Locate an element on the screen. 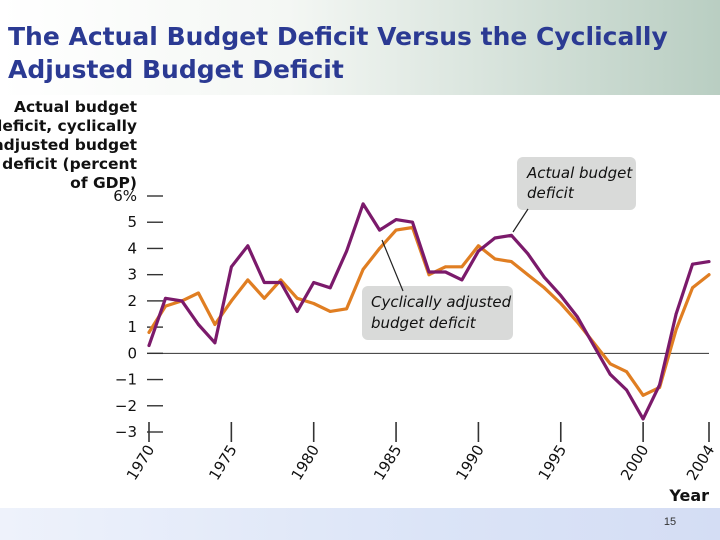 This screenshot has width=720, height=540. data-point-adjusted-1975 is located at coordinates (231, 301).